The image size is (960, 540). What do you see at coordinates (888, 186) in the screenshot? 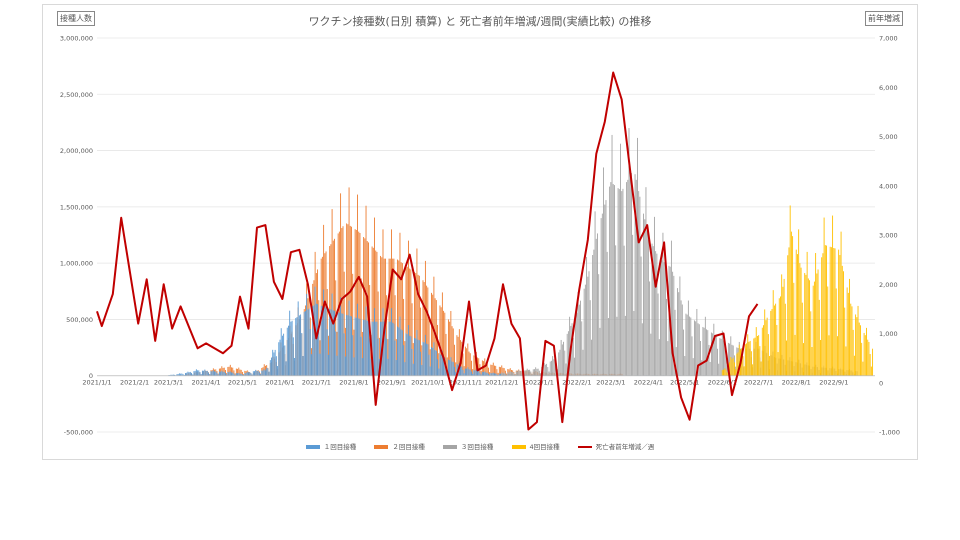
I see `y2-tick-label: 4,000` at bounding box center [888, 186].